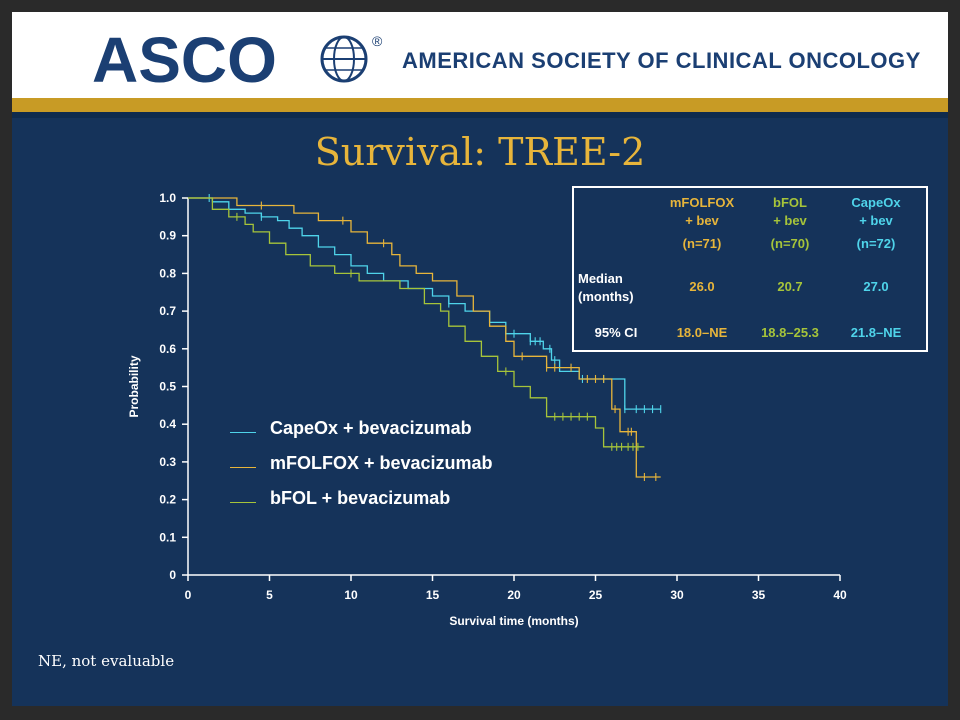  What do you see at coordinates (702, 223) in the screenshot?
I see `header-mfolfox: mFOLFOX + bev (n=71)` at bounding box center [702, 223].